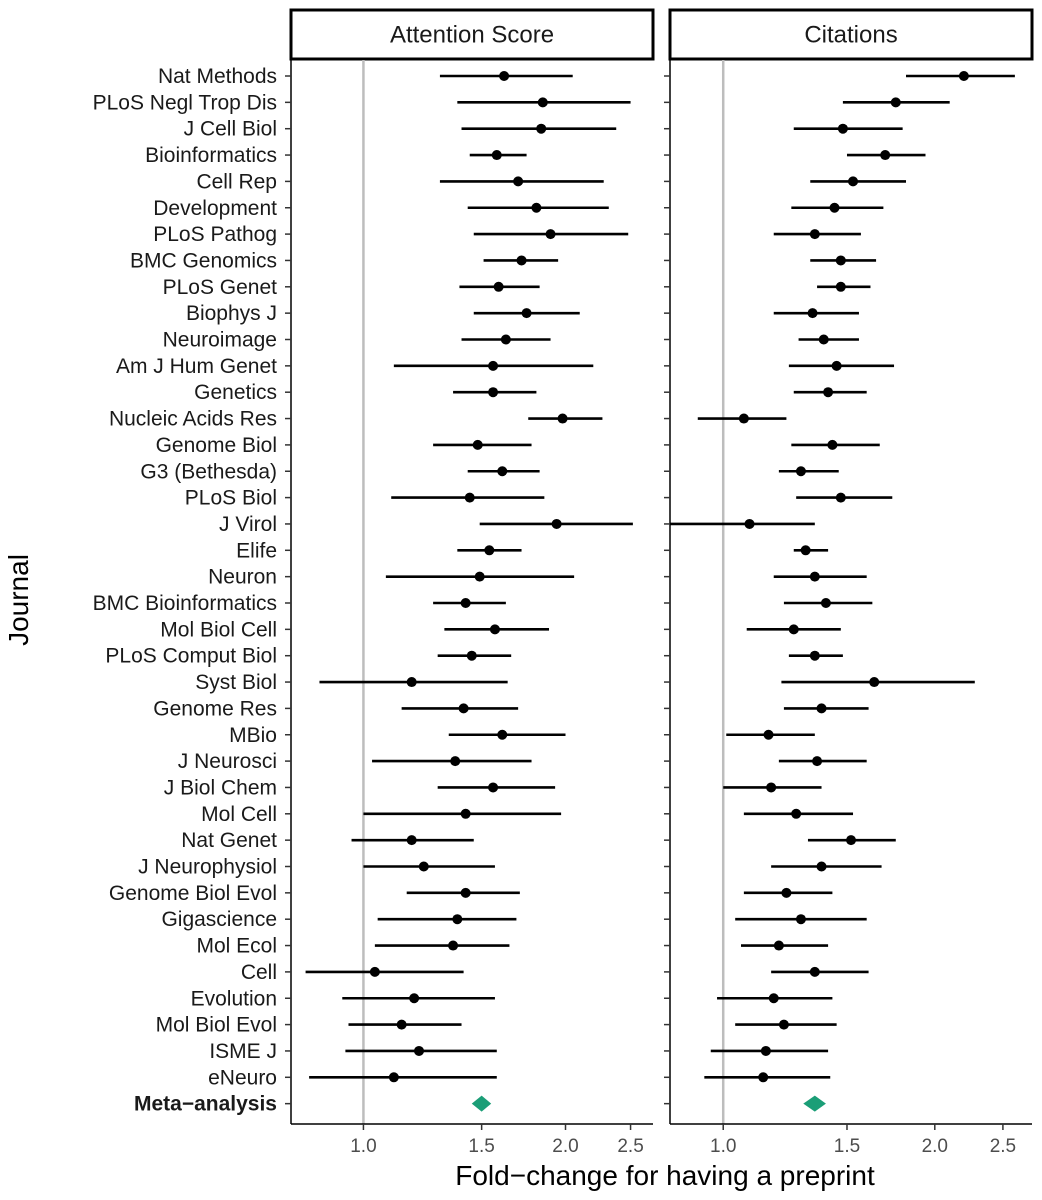 Image resolution: width=1042 pixels, height=1200 pixels. What do you see at coordinates (814, 1103) in the screenshot?
I see `meta-analysis-diamond` at bounding box center [814, 1103].